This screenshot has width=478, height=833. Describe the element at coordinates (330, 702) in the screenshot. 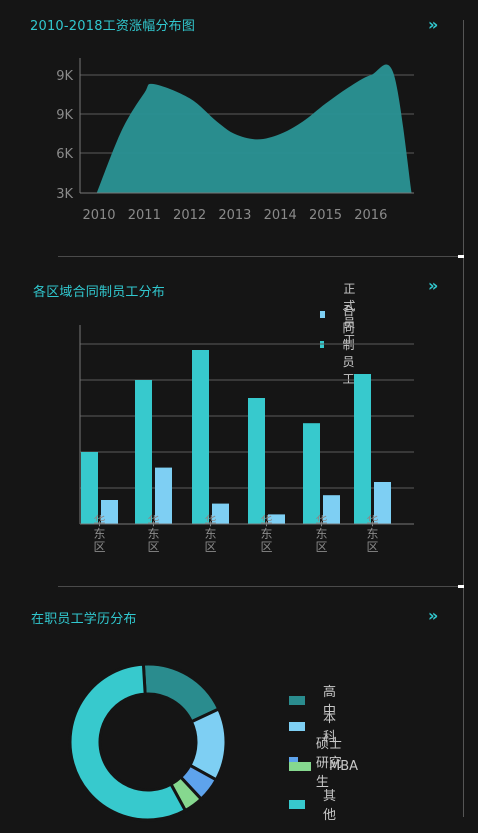

I see `legend-label: 高中` at that location.